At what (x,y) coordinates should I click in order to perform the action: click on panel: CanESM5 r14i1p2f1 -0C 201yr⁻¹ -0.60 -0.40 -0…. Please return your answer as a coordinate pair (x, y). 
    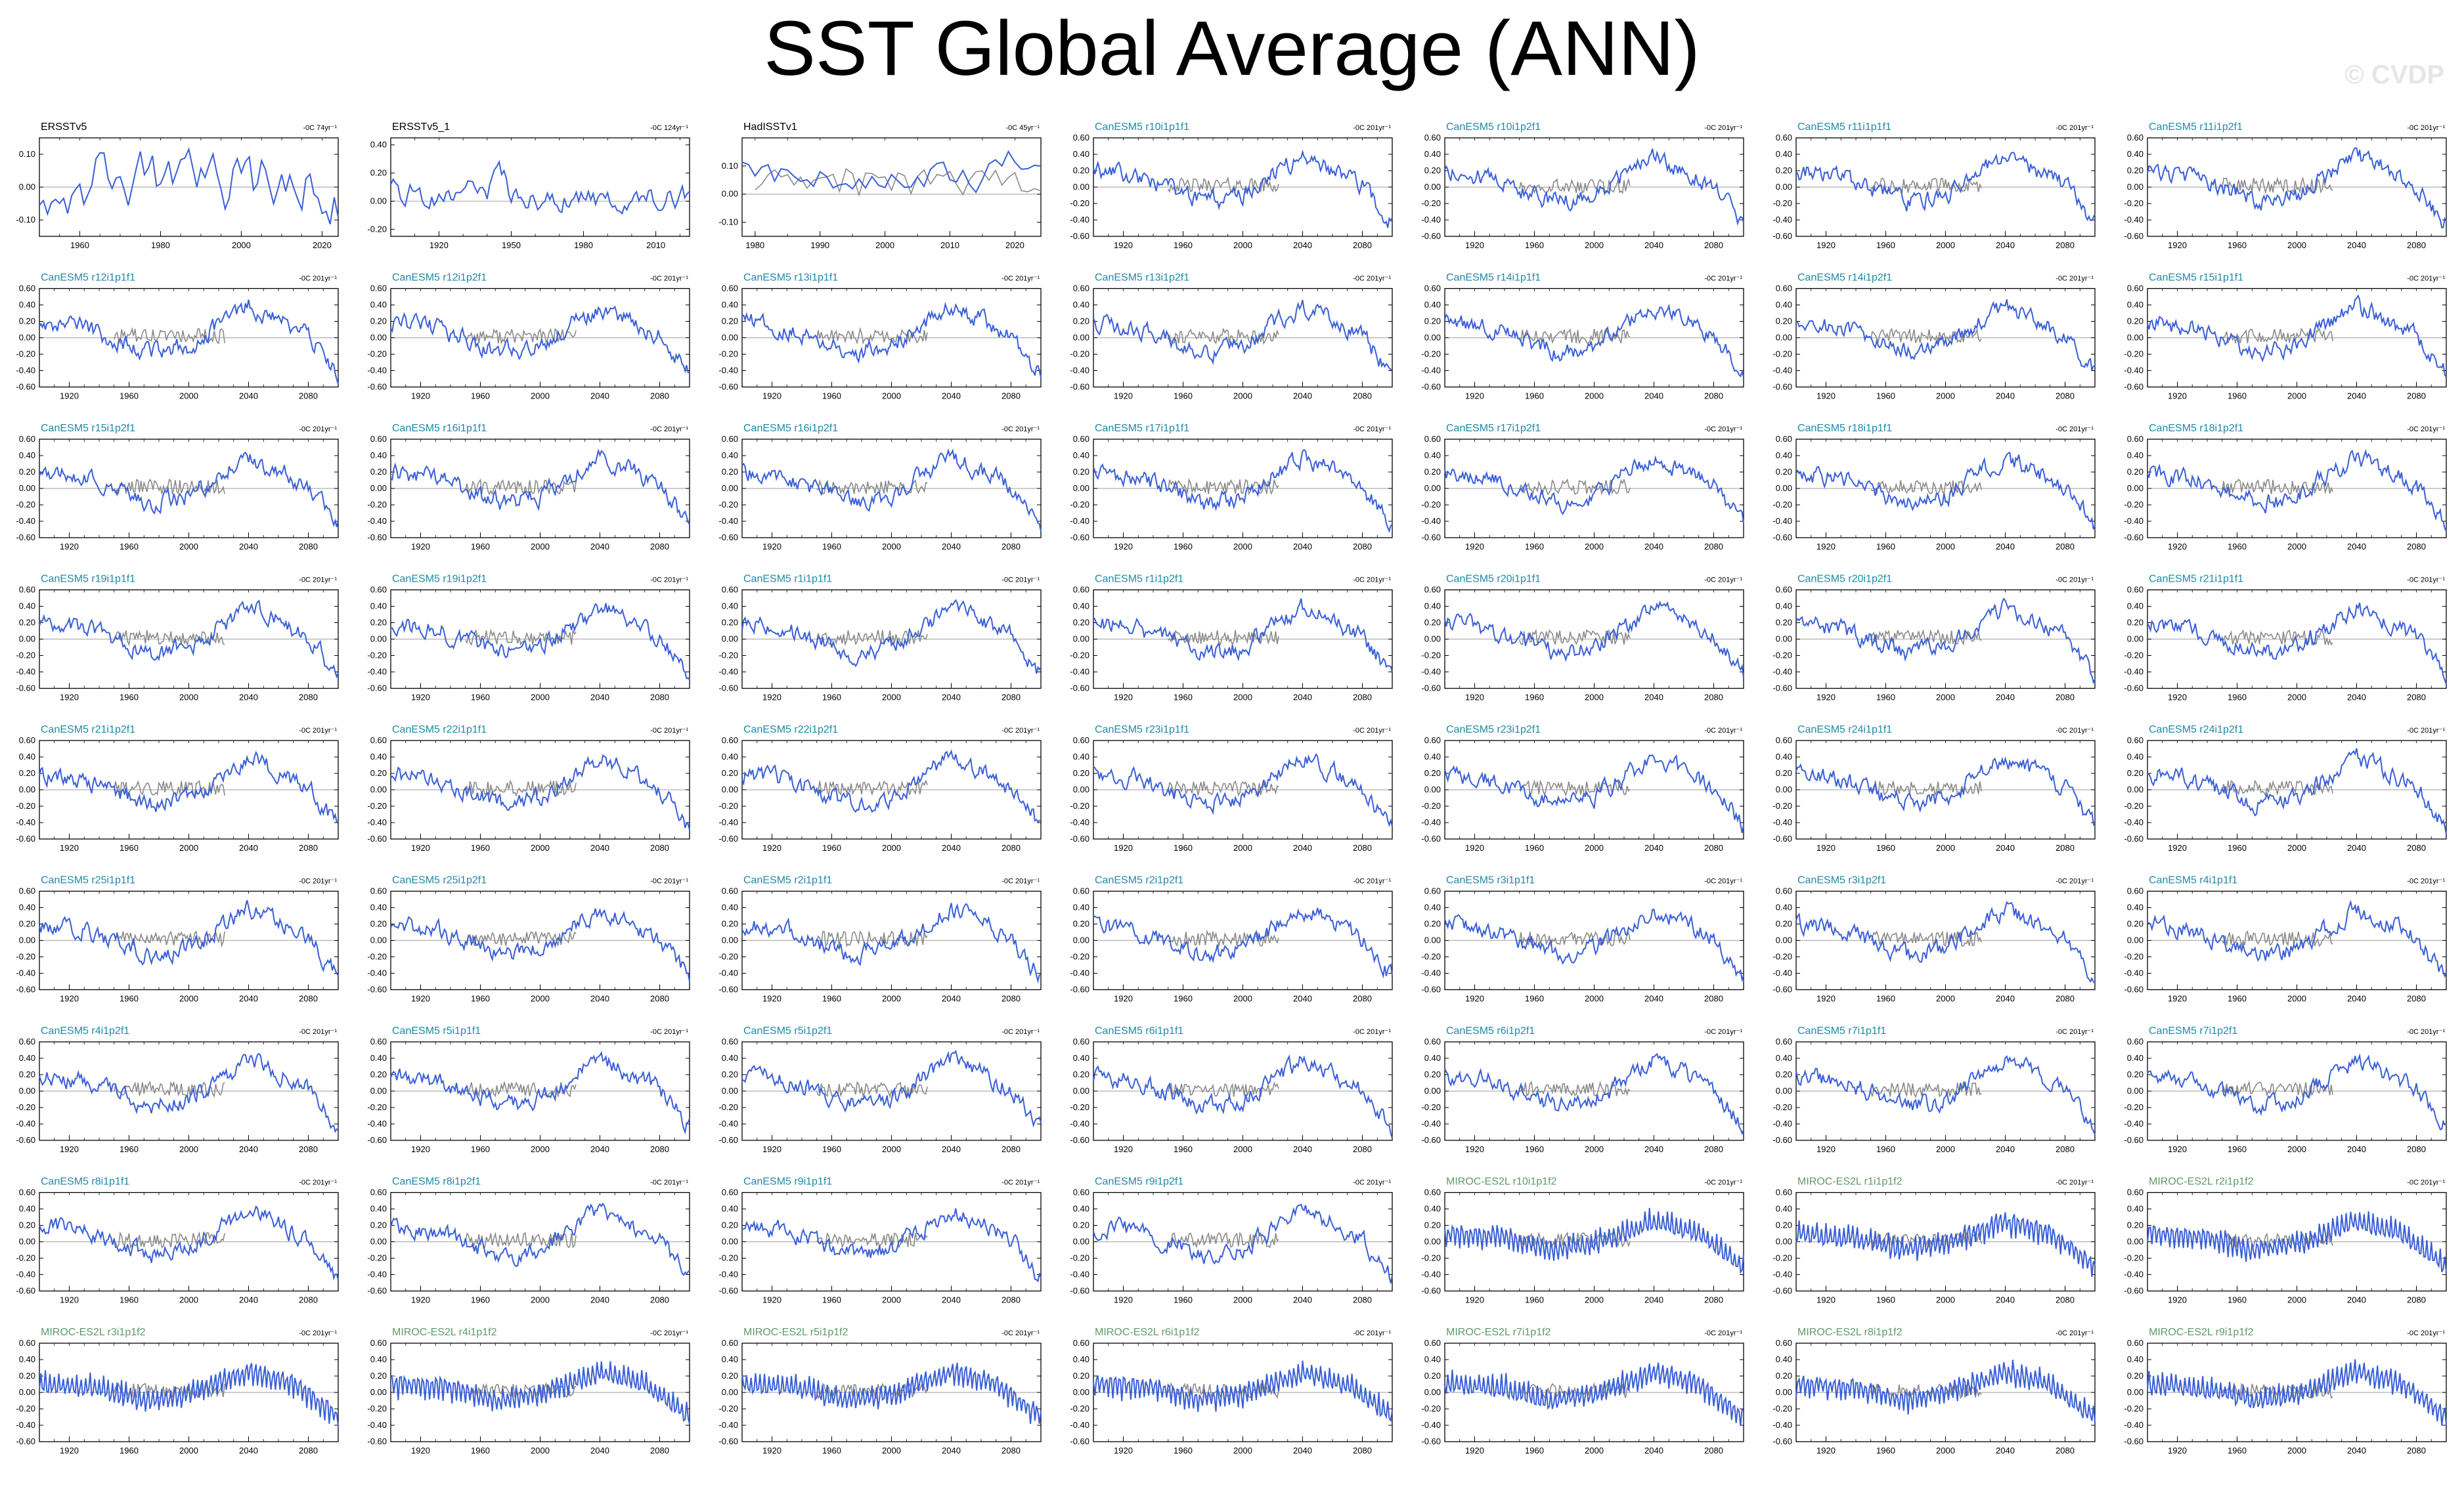
    Looking at the image, I should click on (1934, 336).